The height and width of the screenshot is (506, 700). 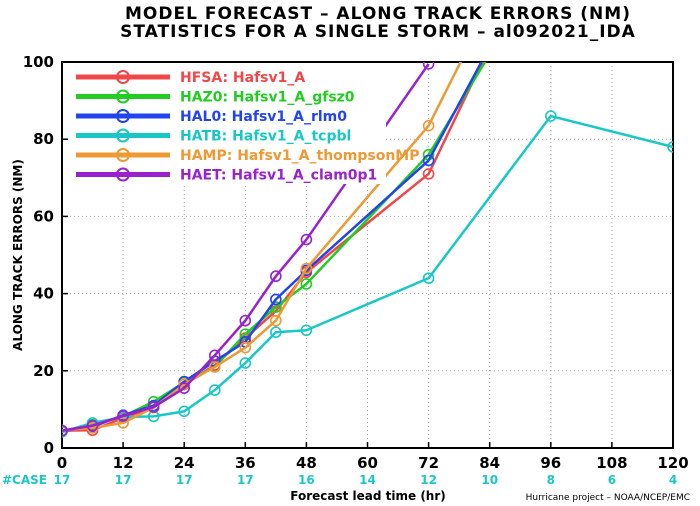 I want to click on y-tick-label: 60, so click(x=43, y=216).